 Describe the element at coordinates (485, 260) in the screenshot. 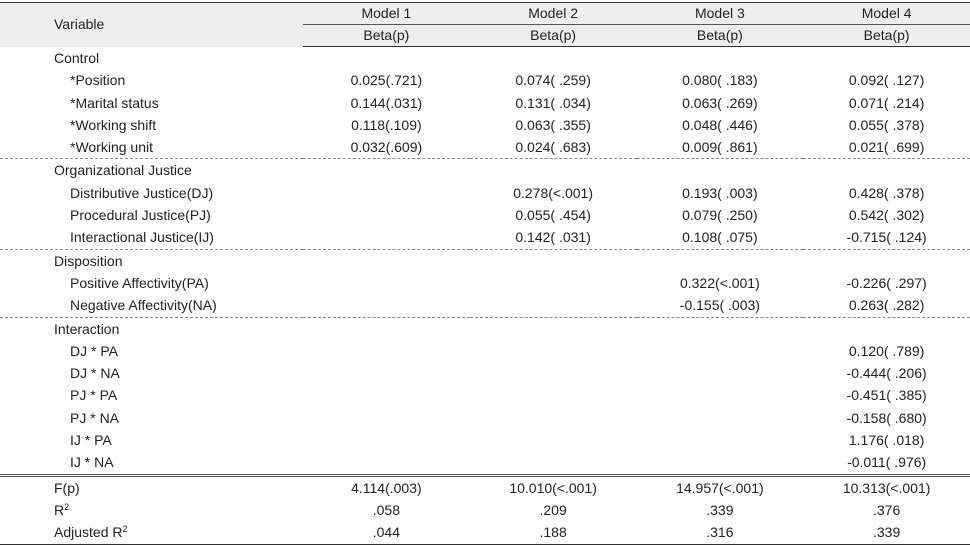

I see `section-header-row: Disposition` at that location.